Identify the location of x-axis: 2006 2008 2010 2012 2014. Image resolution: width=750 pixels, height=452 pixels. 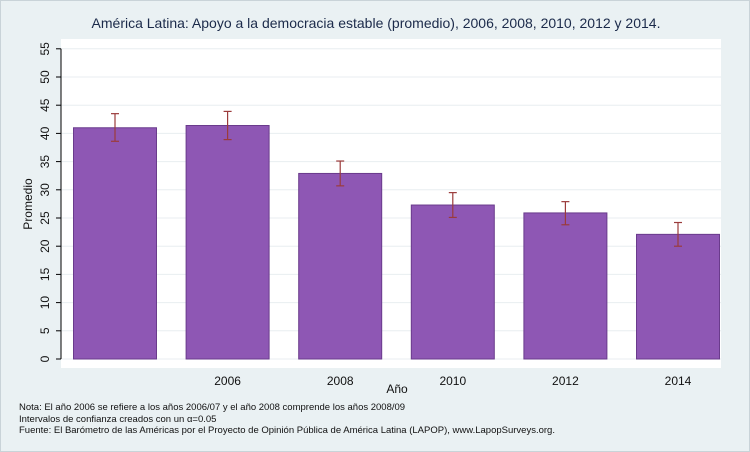
(452, 381).